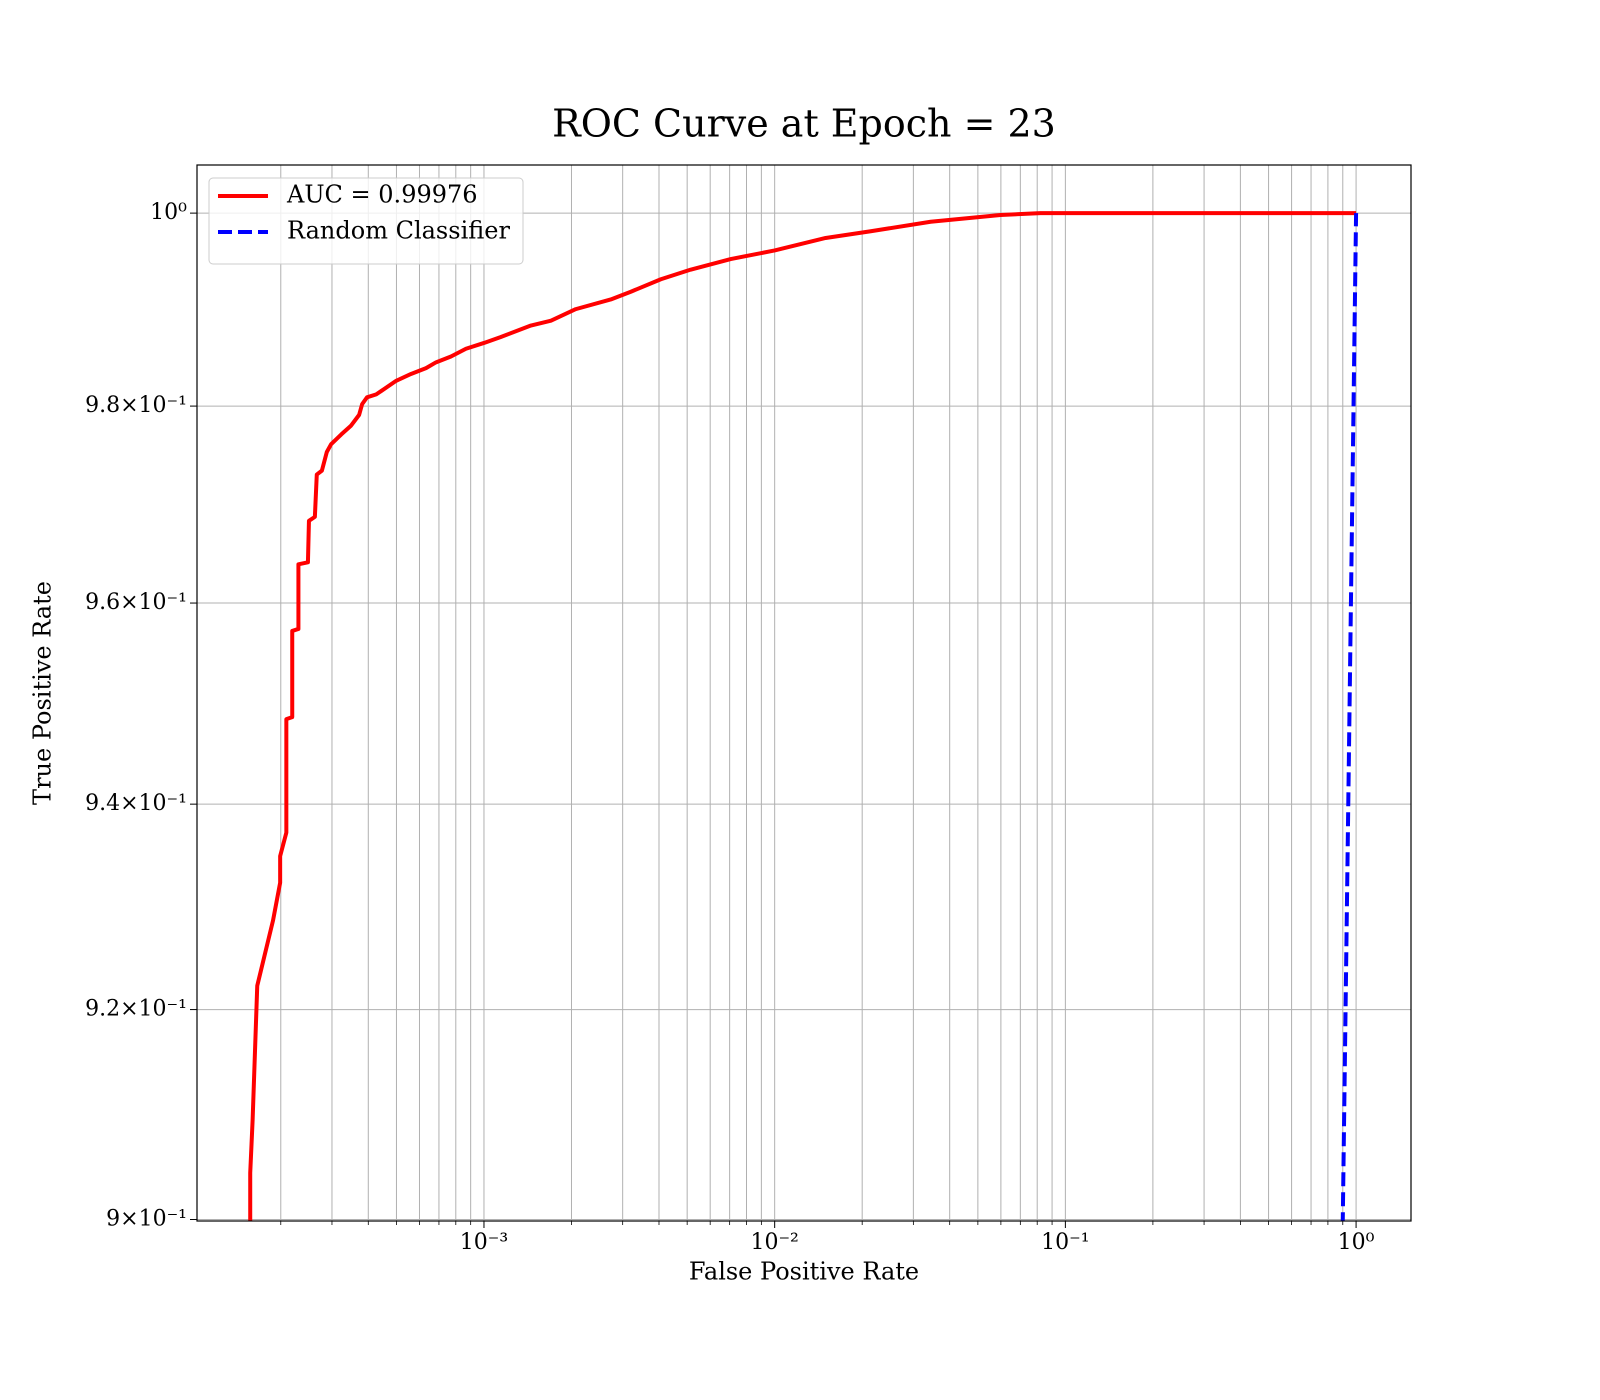 This screenshot has width=1600, height=1400. Describe the element at coordinates (136, 602) in the screenshot. I see `y-tick-label: 9.6×10⁻¹` at that location.